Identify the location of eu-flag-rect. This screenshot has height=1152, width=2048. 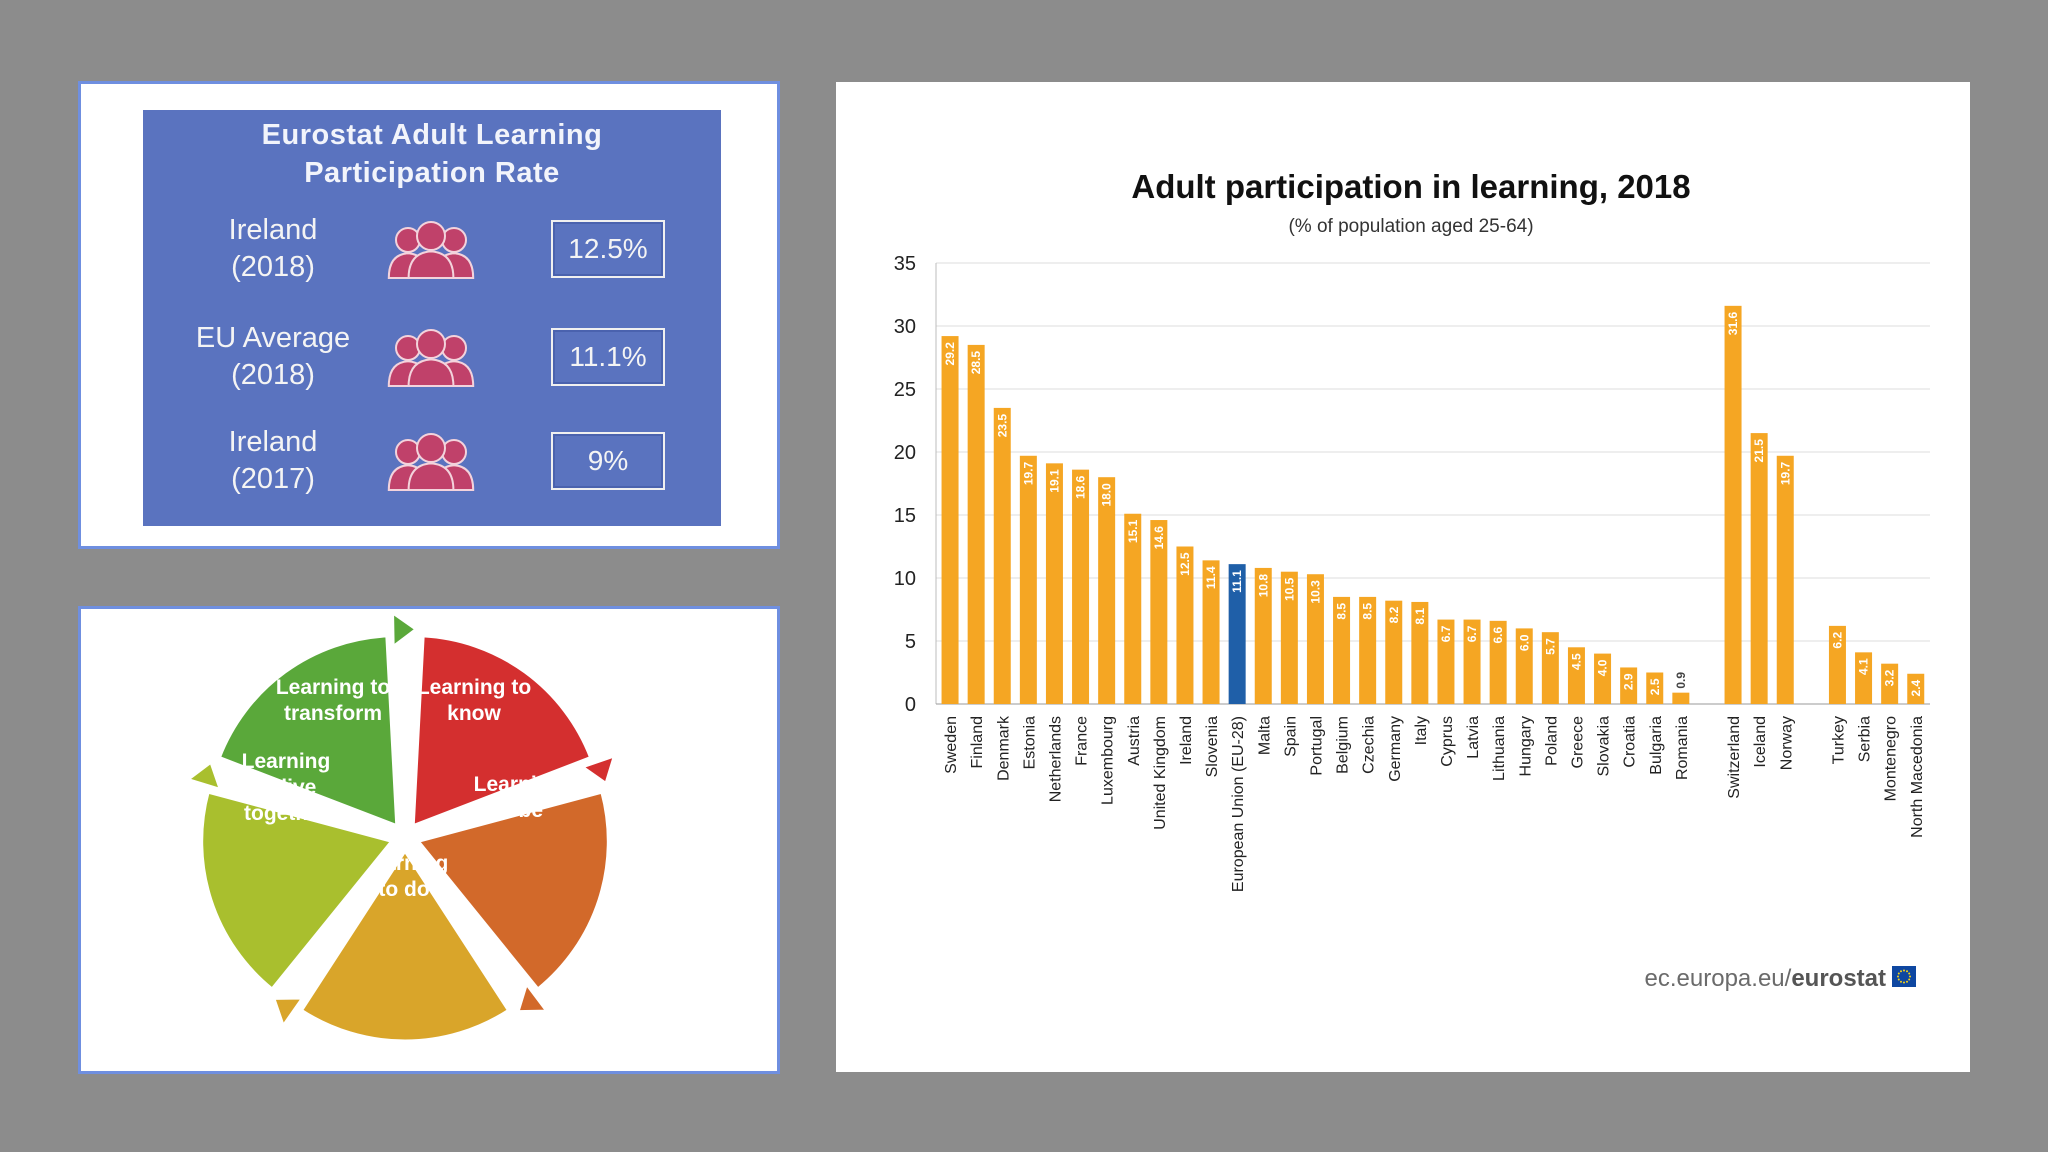
(1904, 976).